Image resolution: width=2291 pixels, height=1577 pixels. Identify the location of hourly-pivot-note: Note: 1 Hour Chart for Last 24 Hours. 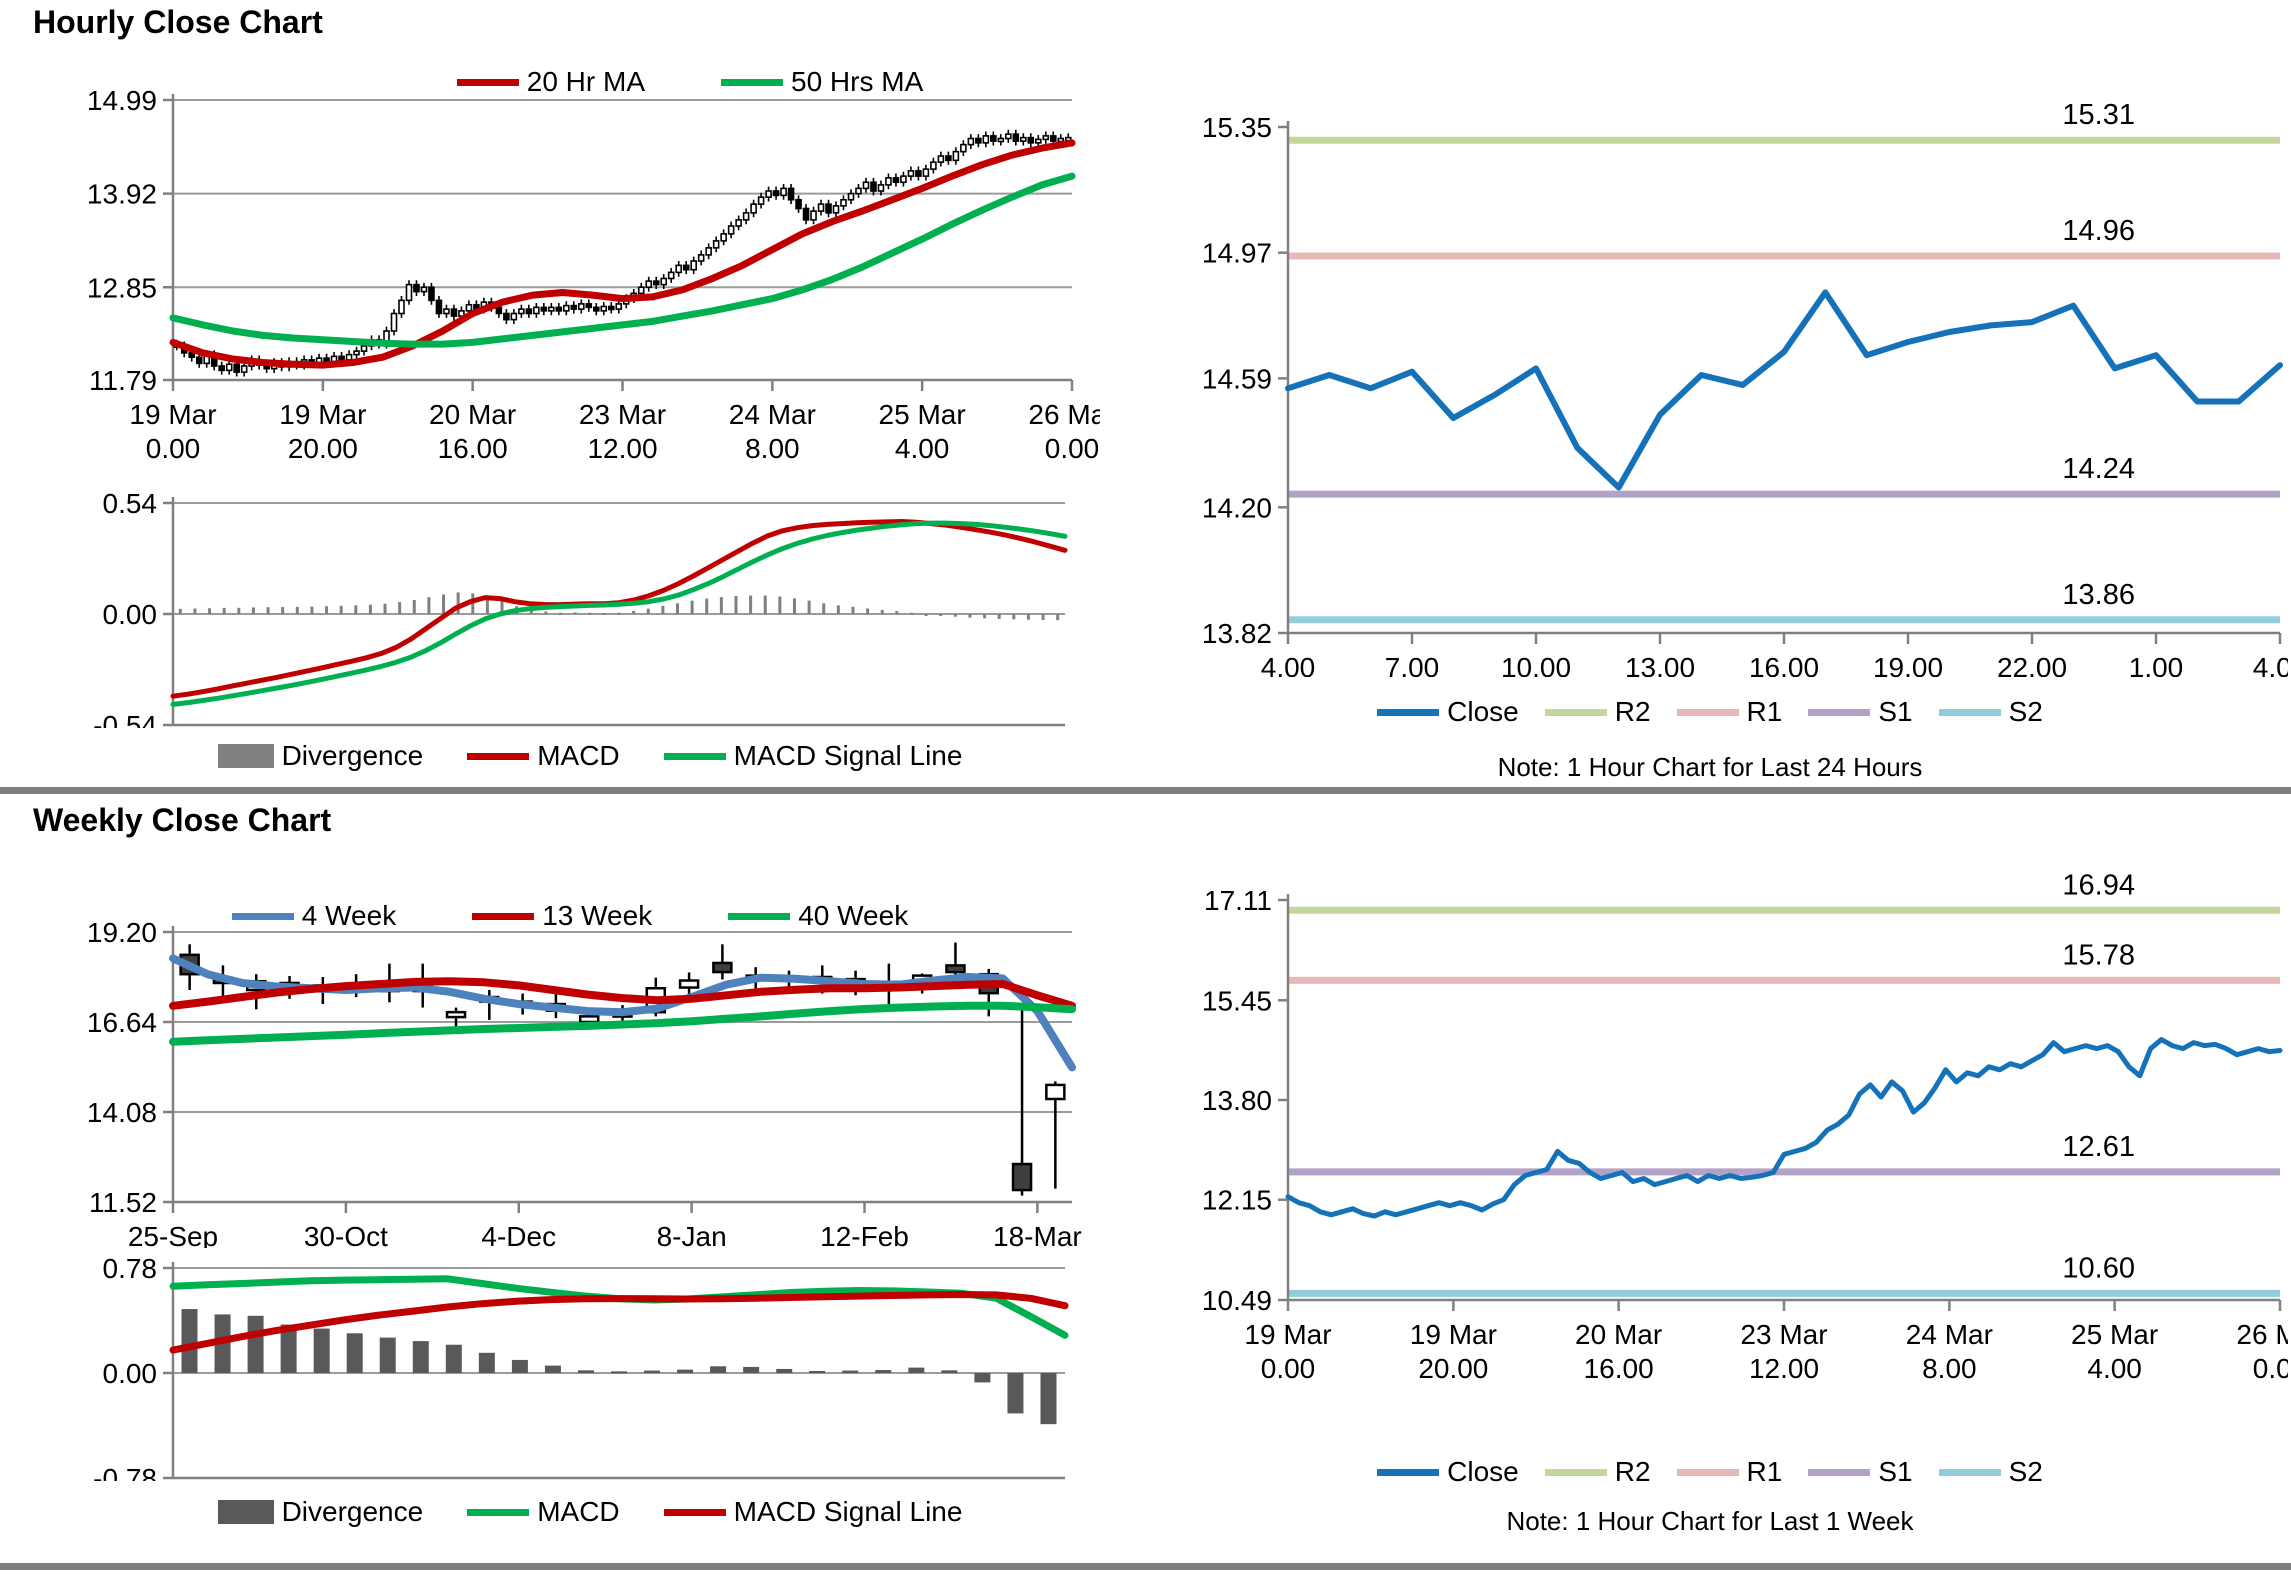
(1710, 767).